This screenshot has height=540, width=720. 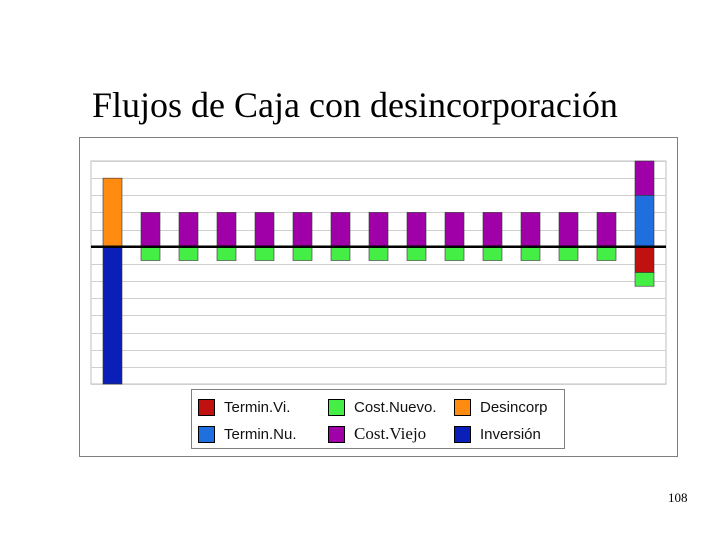 What do you see at coordinates (355, 105) in the screenshot?
I see `slide-title: Flujos de Caja con desincorporación` at bounding box center [355, 105].